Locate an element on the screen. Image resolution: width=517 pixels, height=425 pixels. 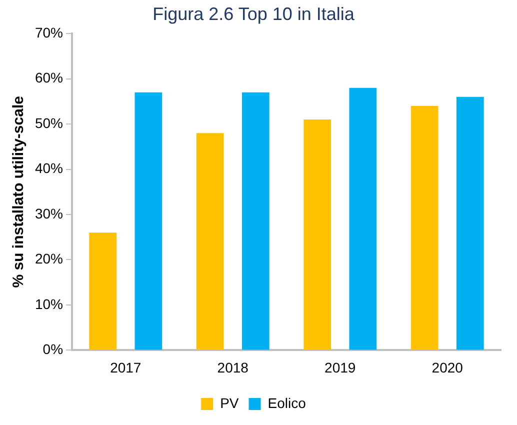
y-tick-label: 20% is located at coordinates (49, 258).